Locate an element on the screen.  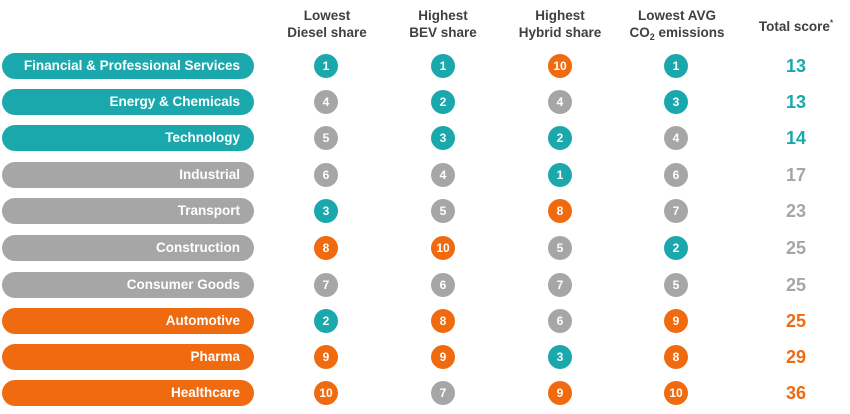
header-hybrid-line1: Highest is located at coordinates (560, 15).